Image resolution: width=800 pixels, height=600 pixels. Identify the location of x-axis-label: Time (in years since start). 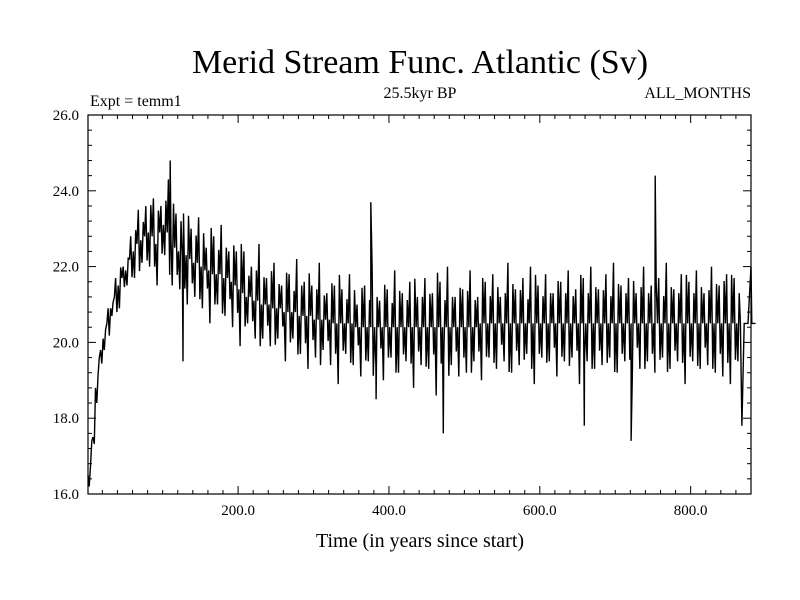
(420, 541).